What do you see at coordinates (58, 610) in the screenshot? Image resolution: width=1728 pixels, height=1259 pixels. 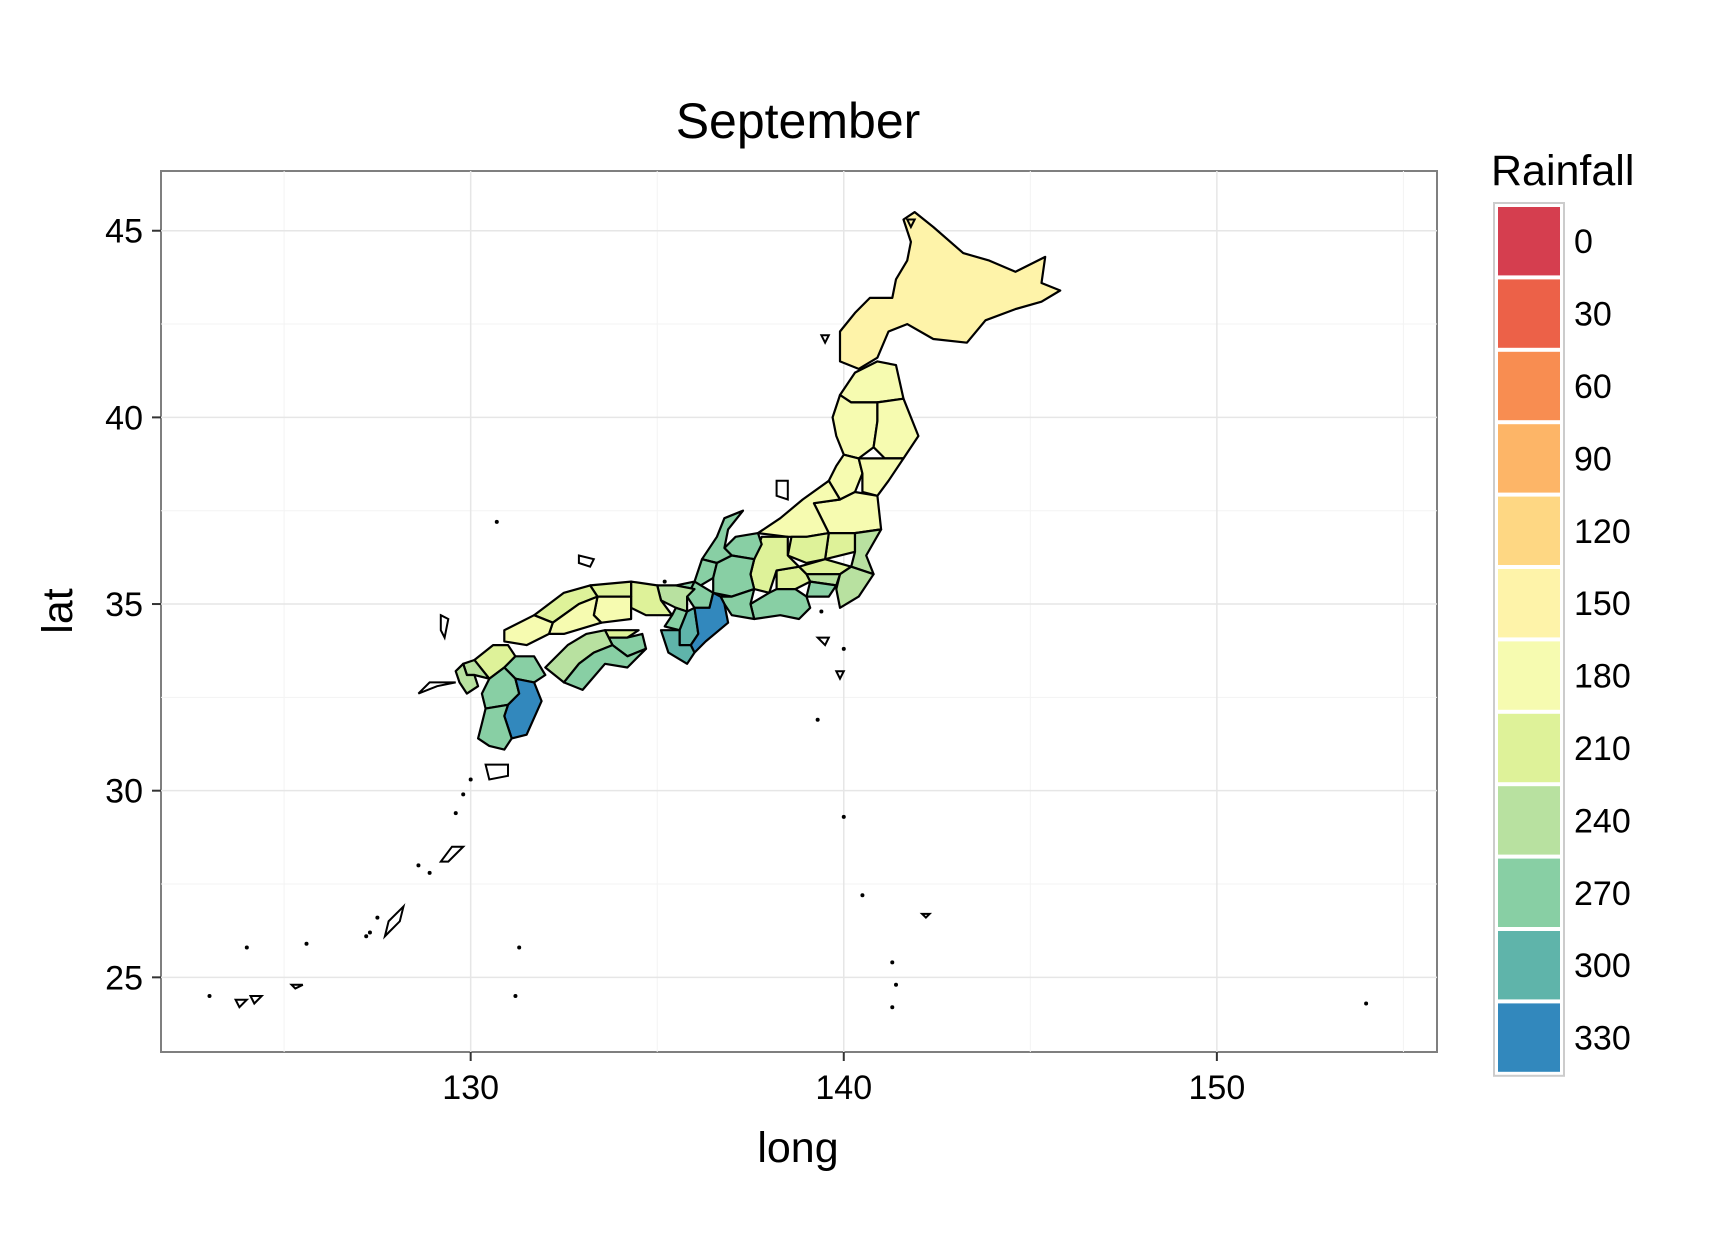 I see `y-axis-title: lat` at bounding box center [58, 610].